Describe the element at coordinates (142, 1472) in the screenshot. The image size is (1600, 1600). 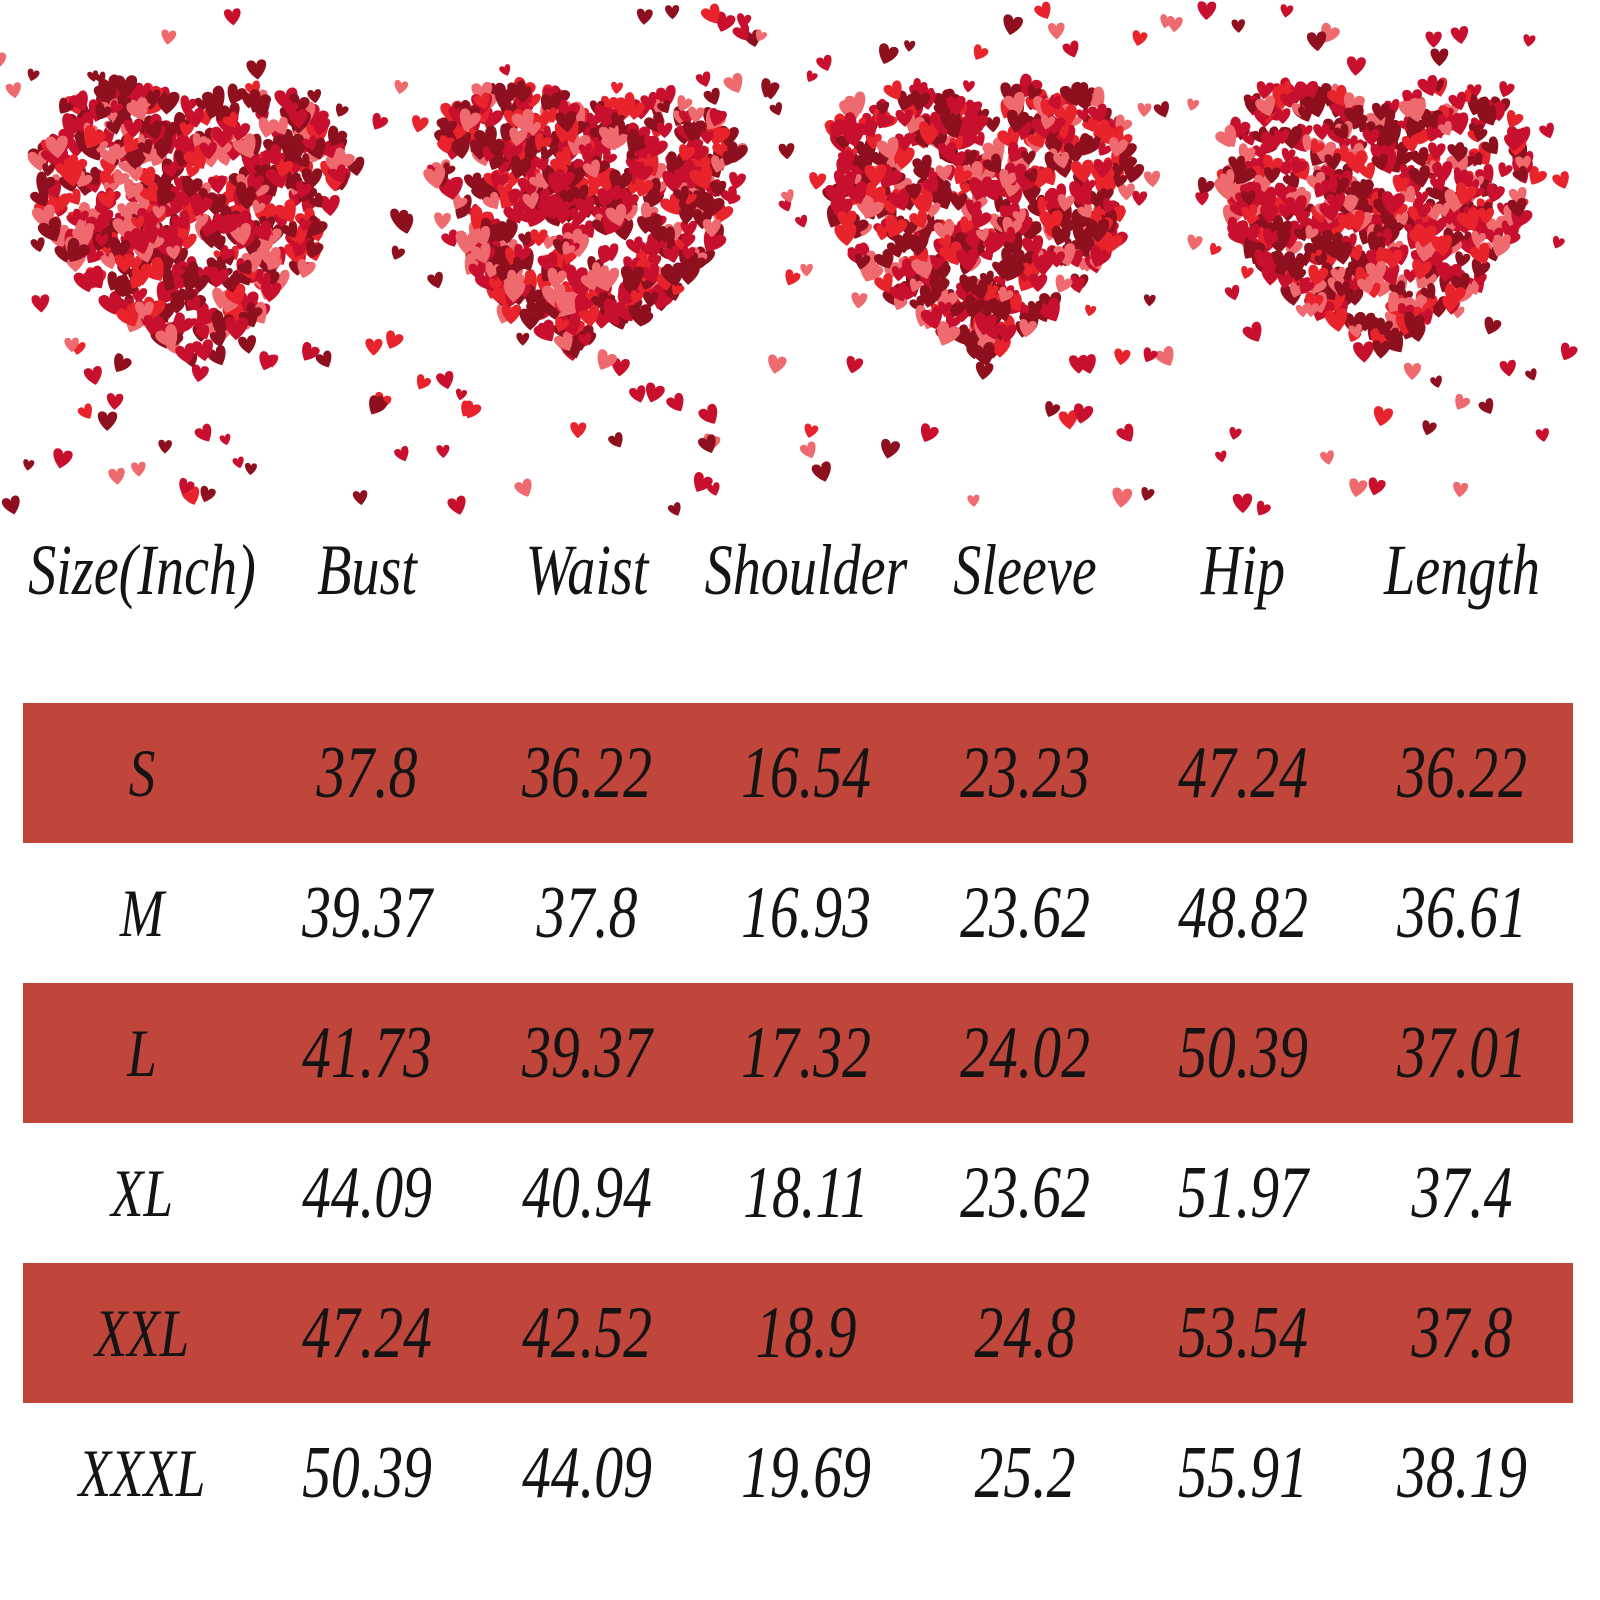
I see `size-cell: XXXL` at that location.